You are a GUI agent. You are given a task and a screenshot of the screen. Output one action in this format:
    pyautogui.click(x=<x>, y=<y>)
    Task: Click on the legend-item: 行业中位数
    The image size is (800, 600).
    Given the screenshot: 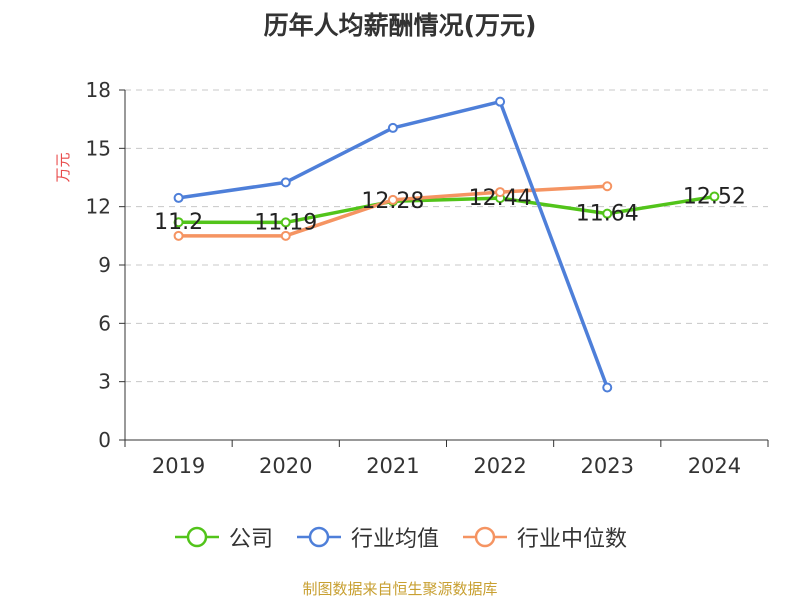 What is the action you would take?
    pyautogui.click(x=544, y=537)
    